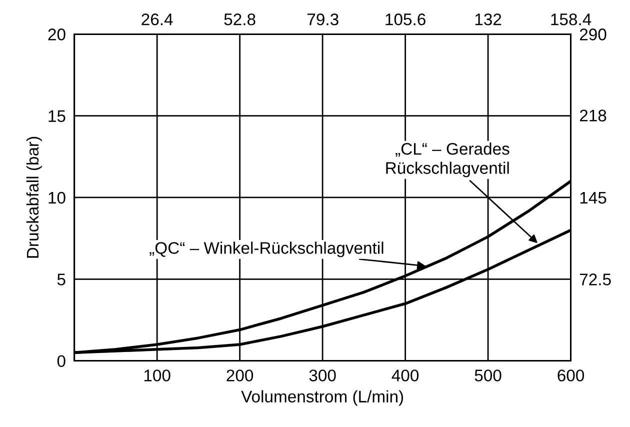 The width and height of the screenshot is (630, 427). What do you see at coordinates (322, 398) in the screenshot?
I see `x-axis-title: Volumenstrom (L/min)` at bounding box center [322, 398].